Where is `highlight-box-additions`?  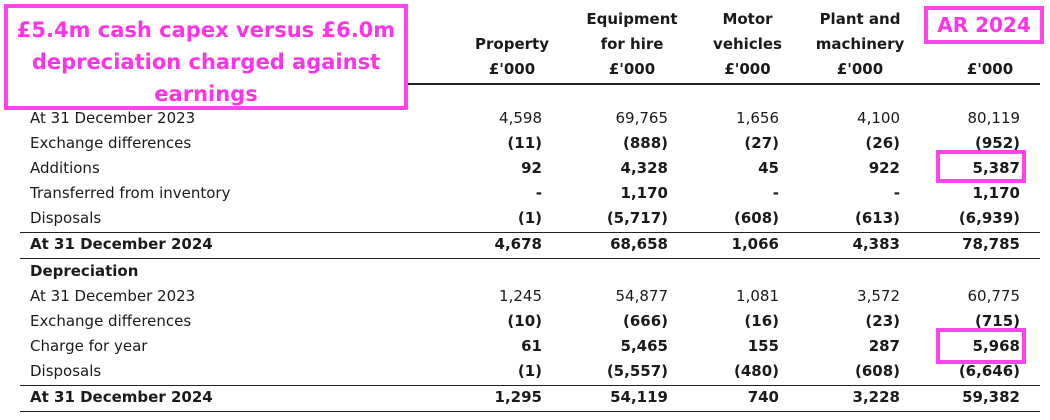
highlight-box-additions is located at coordinates (981, 166).